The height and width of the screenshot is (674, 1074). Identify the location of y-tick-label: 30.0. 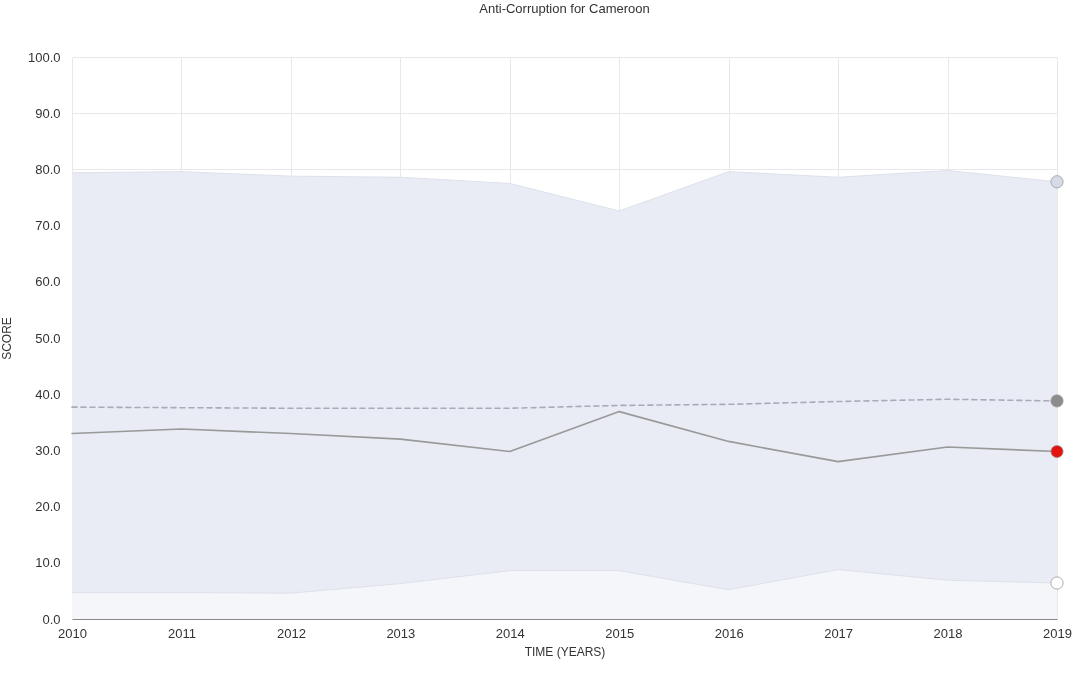
(48, 450).